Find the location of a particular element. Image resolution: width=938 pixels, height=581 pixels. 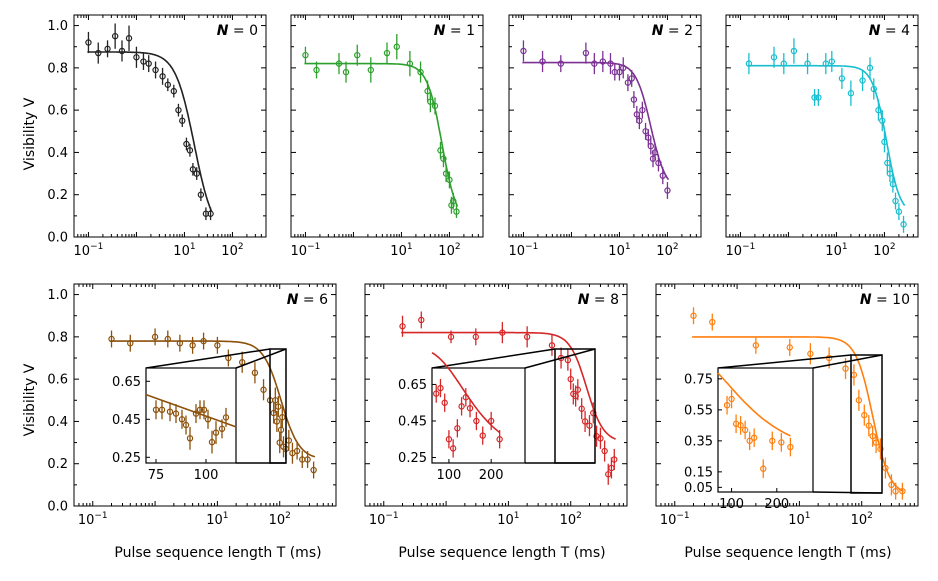

inset-x-tick-label: 100 is located at coordinates (206, 475).